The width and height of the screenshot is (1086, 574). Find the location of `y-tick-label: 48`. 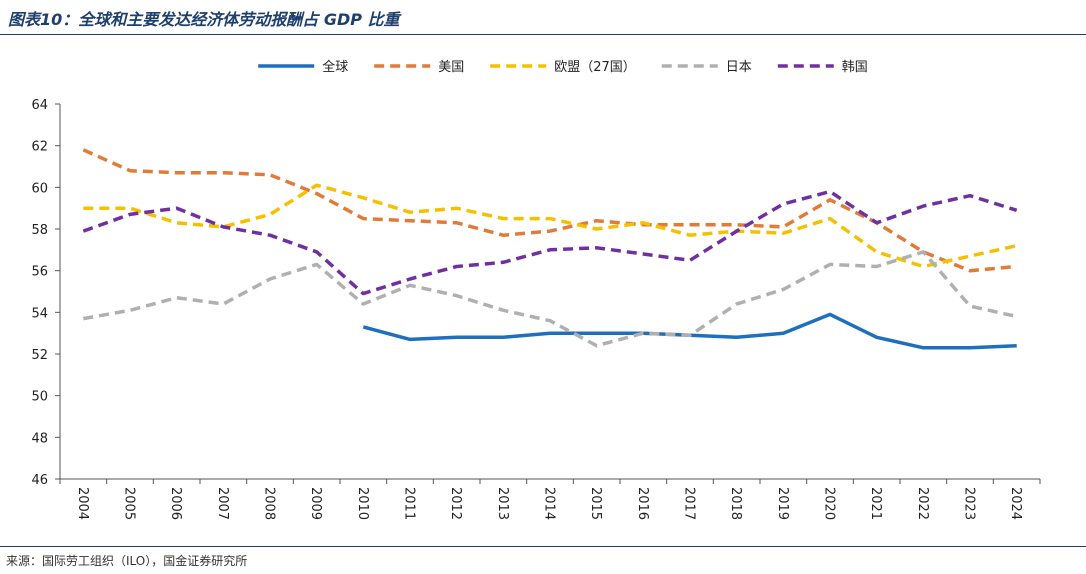

y-tick-label: 48 is located at coordinates (39, 438).